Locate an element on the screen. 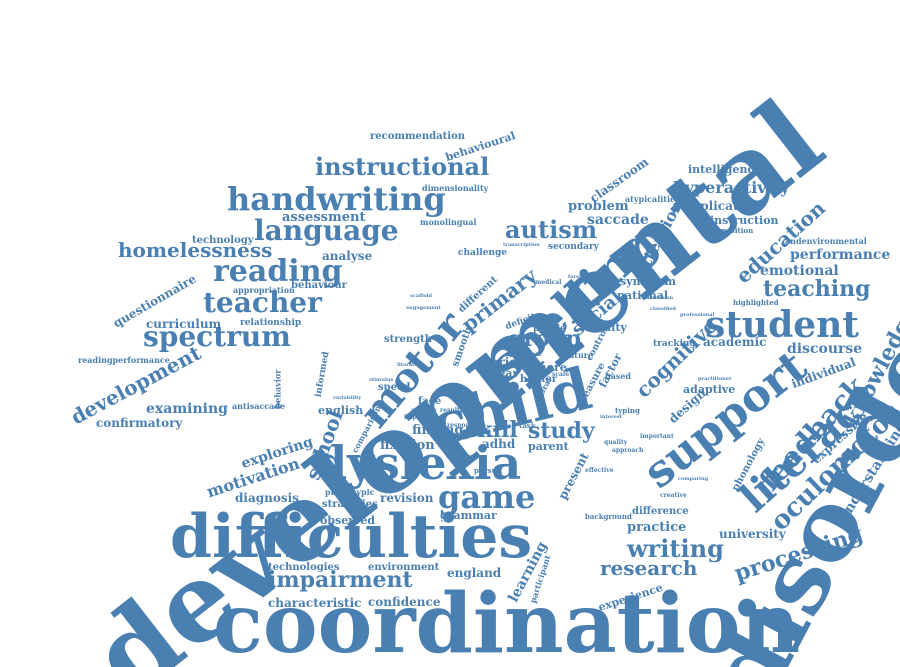 Image resolution: width=900 pixels, height=667 pixels. word-national: national is located at coordinates (643, 295).